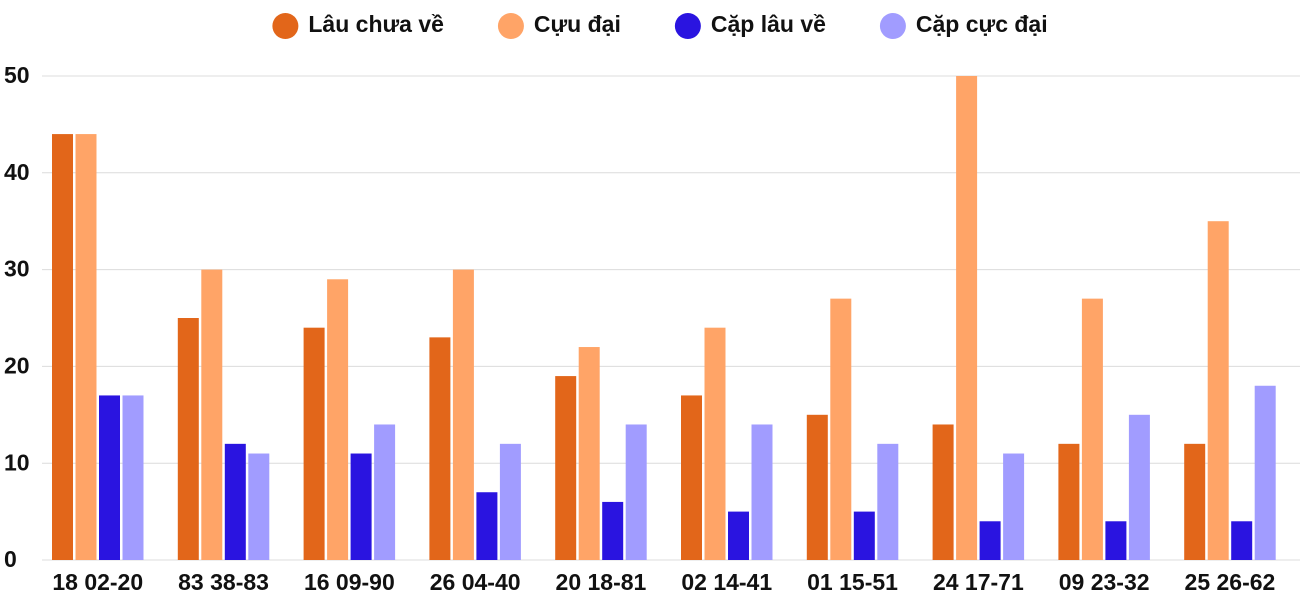  What do you see at coordinates (577, 24) in the screenshot?
I see `legend-label: Cựu đại` at bounding box center [577, 24].